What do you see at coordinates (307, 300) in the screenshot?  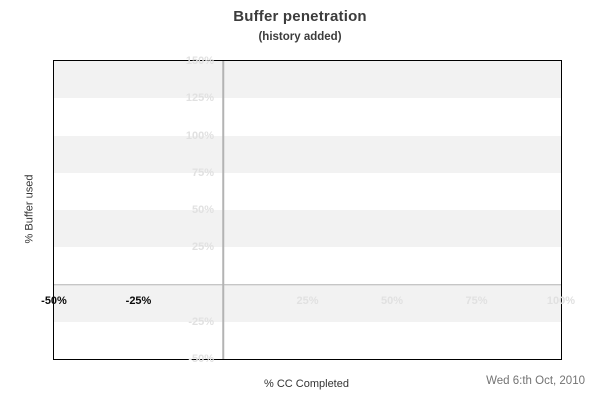 I see `x-tick-label: 25%` at bounding box center [307, 300].